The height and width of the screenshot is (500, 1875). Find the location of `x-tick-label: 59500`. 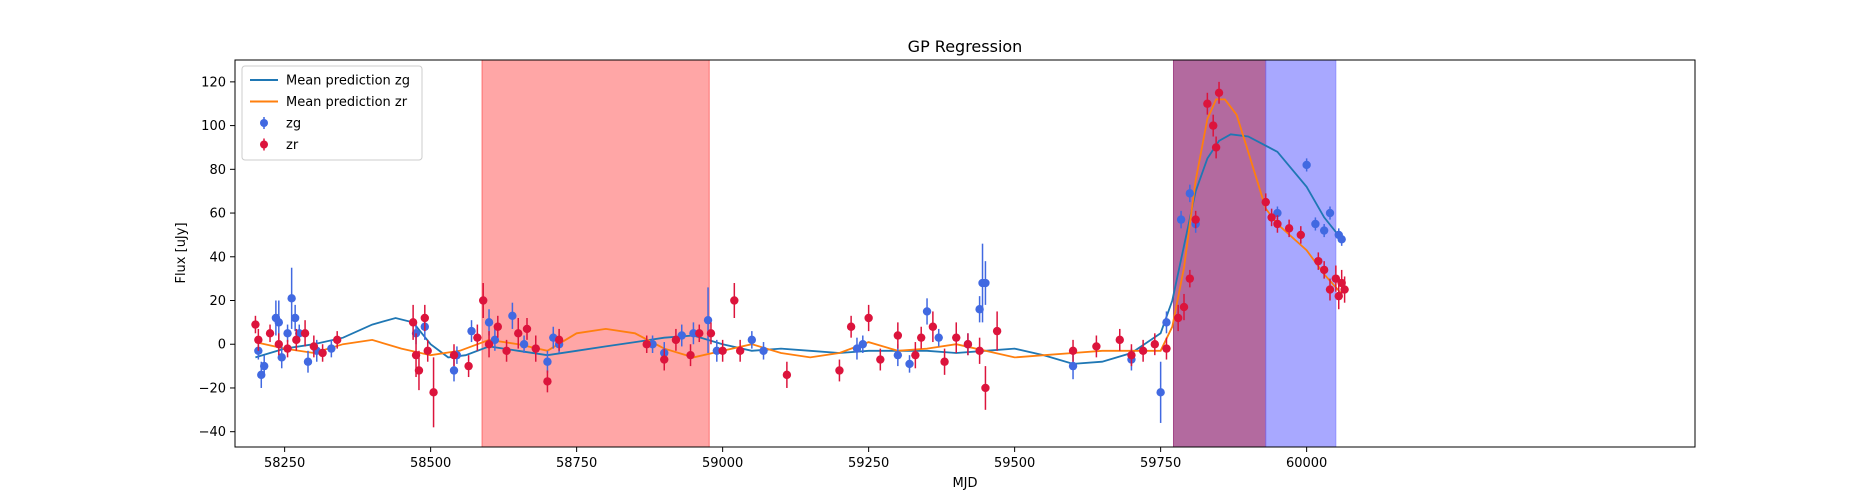

x-tick-label: 59500 is located at coordinates (1014, 463).